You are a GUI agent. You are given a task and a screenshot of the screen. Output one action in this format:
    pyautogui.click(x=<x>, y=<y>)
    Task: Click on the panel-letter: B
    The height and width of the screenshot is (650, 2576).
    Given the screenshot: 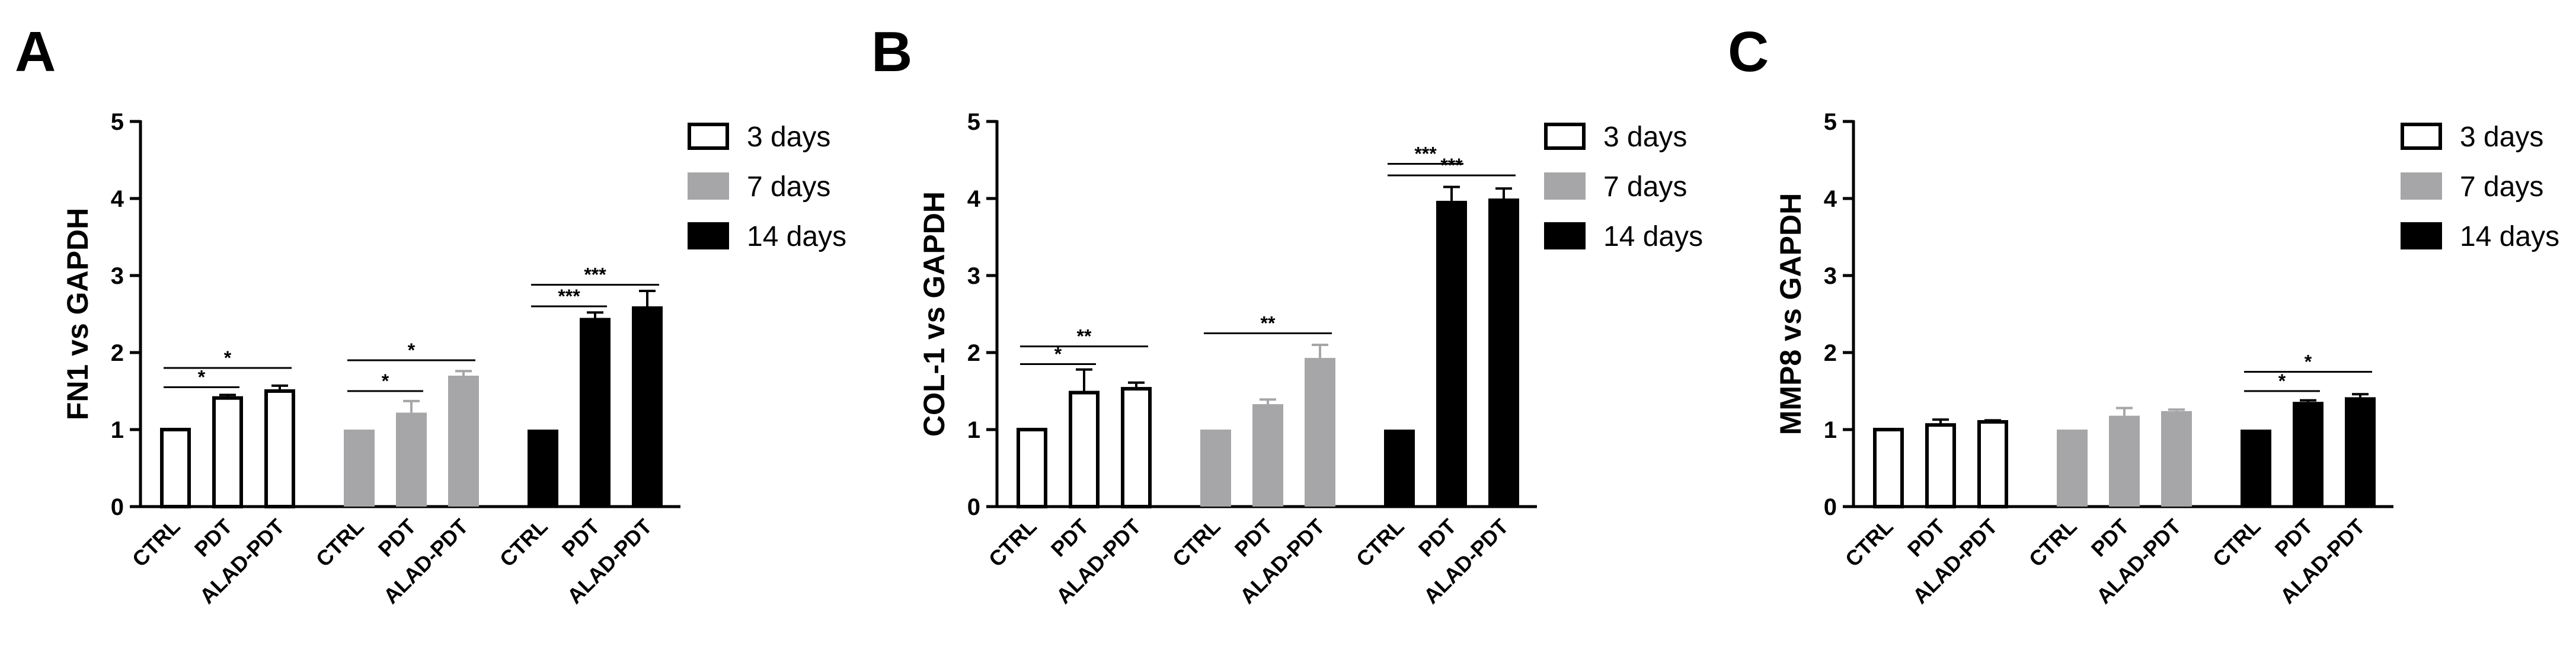 What is the action you would take?
    pyautogui.click(x=891, y=52)
    